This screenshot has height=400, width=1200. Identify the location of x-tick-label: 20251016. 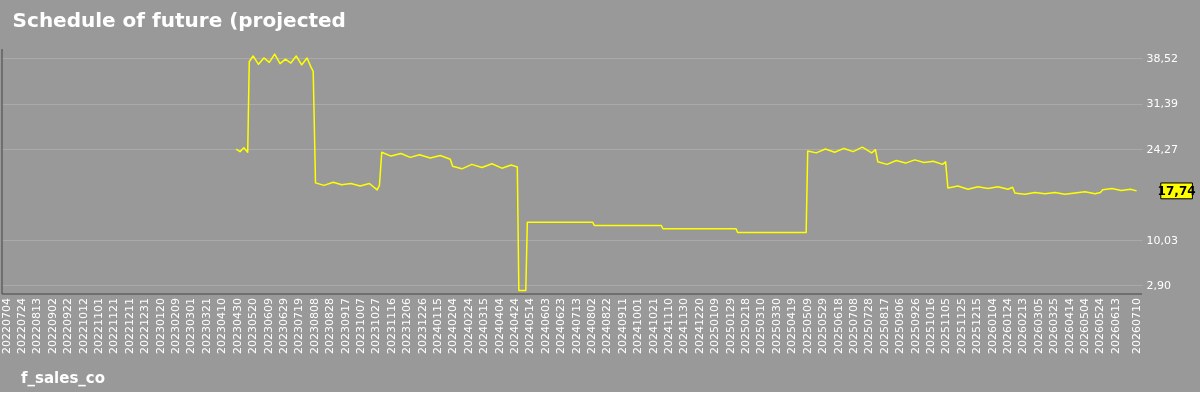
(930, 326).